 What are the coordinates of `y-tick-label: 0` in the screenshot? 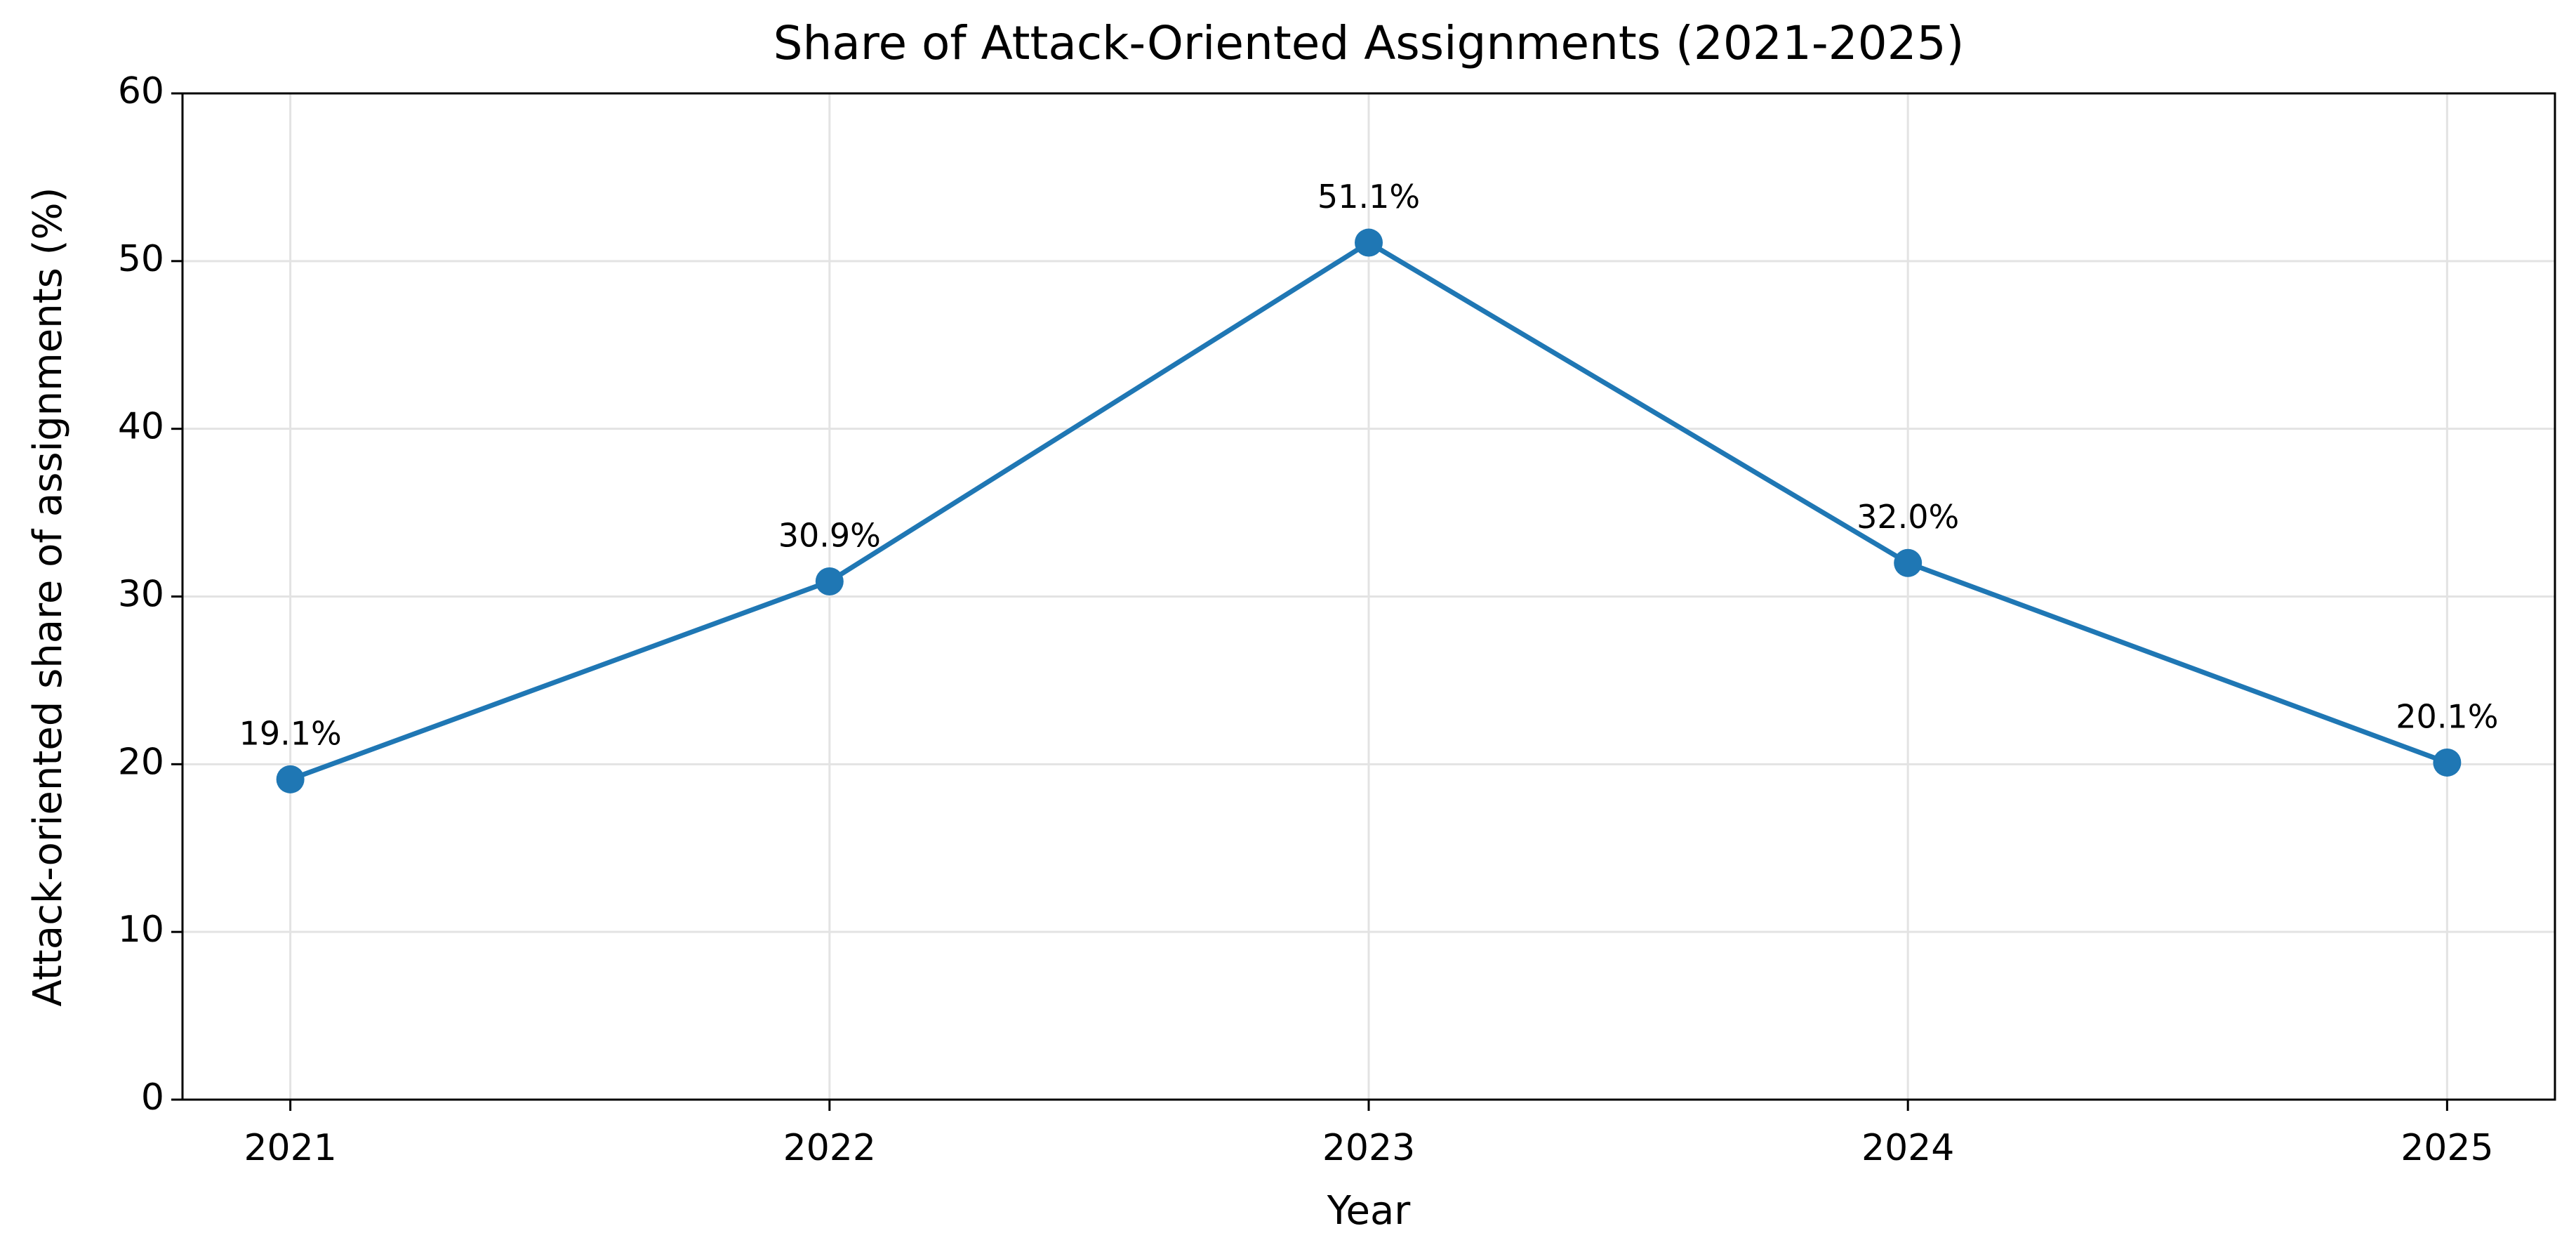 It's located at (153, 1097).